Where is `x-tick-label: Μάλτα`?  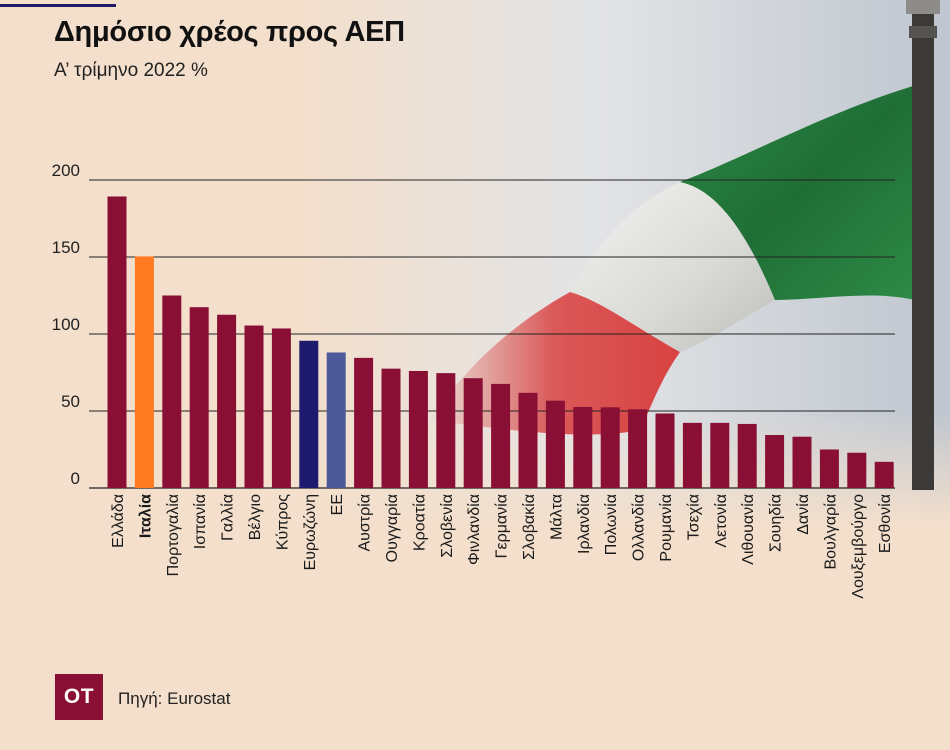
x-tick-label: Μάλτα is located at coordinates (556, 517).